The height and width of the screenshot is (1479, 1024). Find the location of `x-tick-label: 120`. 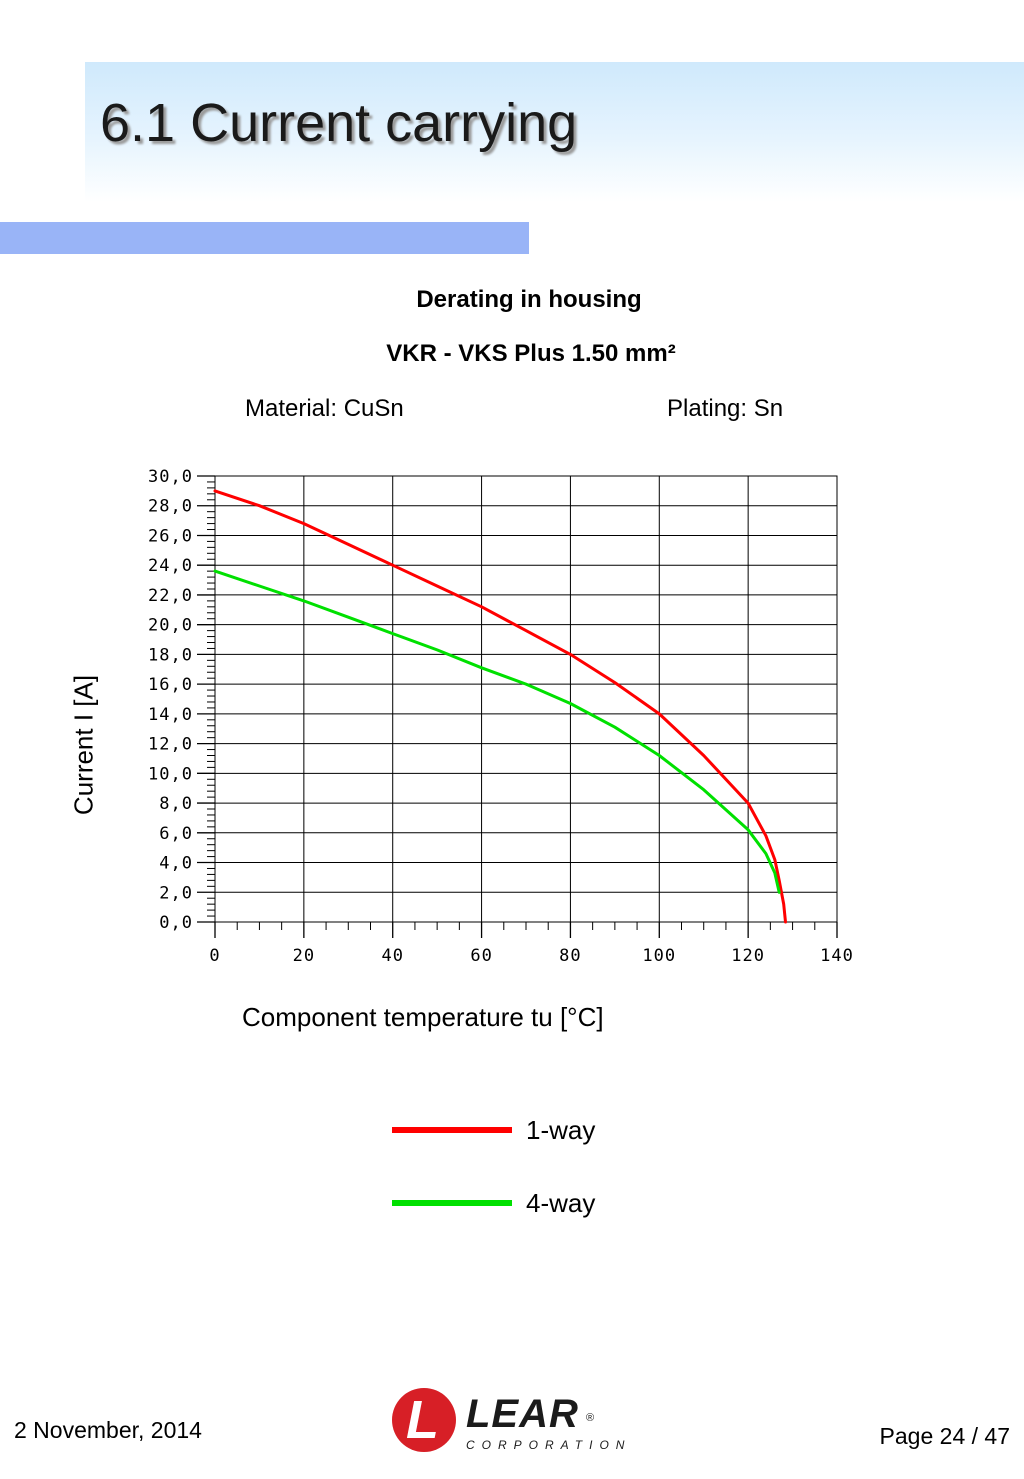

x-tick-label: 120 is located at coordinates (748, 956).